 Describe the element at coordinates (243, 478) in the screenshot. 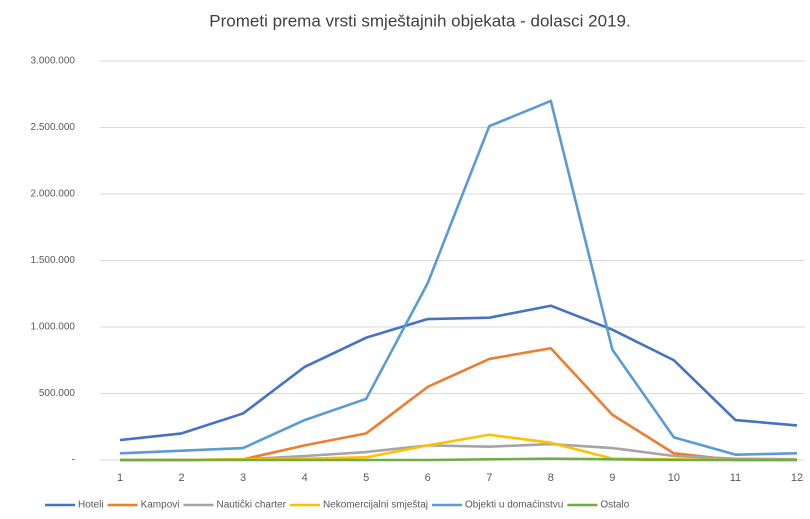

I see `x-tick-label: 3` at that location.